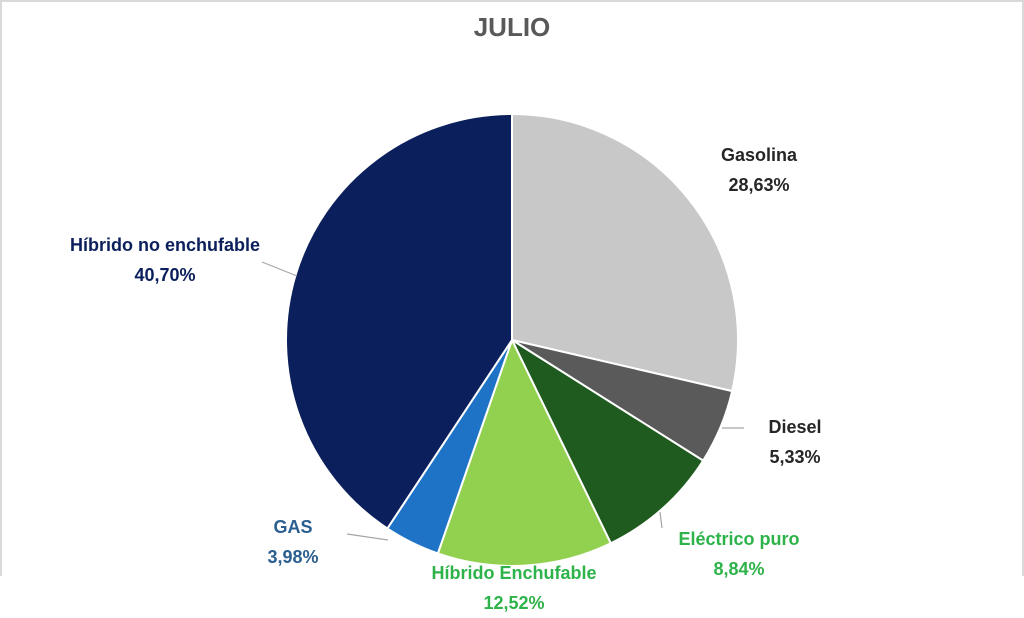  Describe the element at coordinates (739, 539) in the screenshot. I see `slice-name-electrico-puro: Eléctrico puro` at that location.